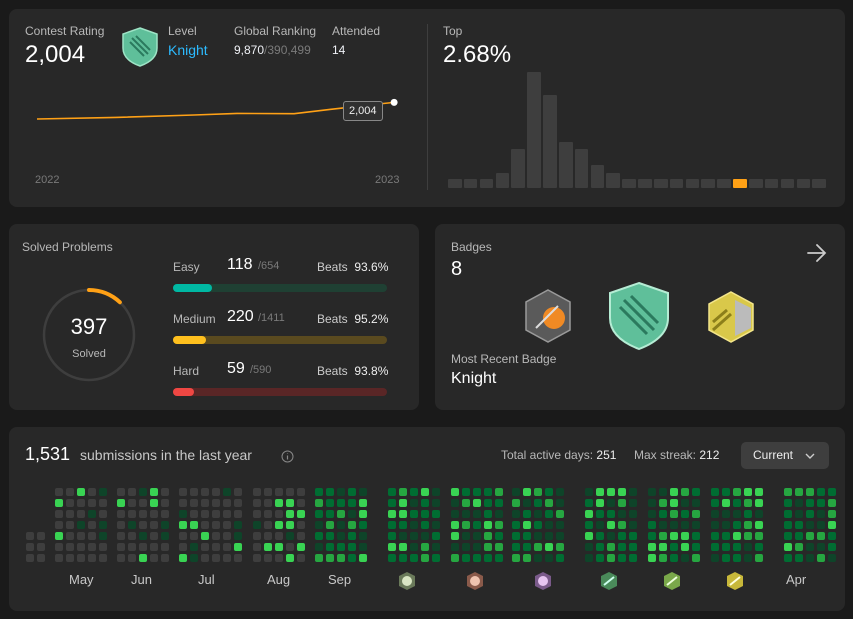 The width and height of the screenshot is (853, 619). I want to click on ranking-histogram, so click(637, 129).